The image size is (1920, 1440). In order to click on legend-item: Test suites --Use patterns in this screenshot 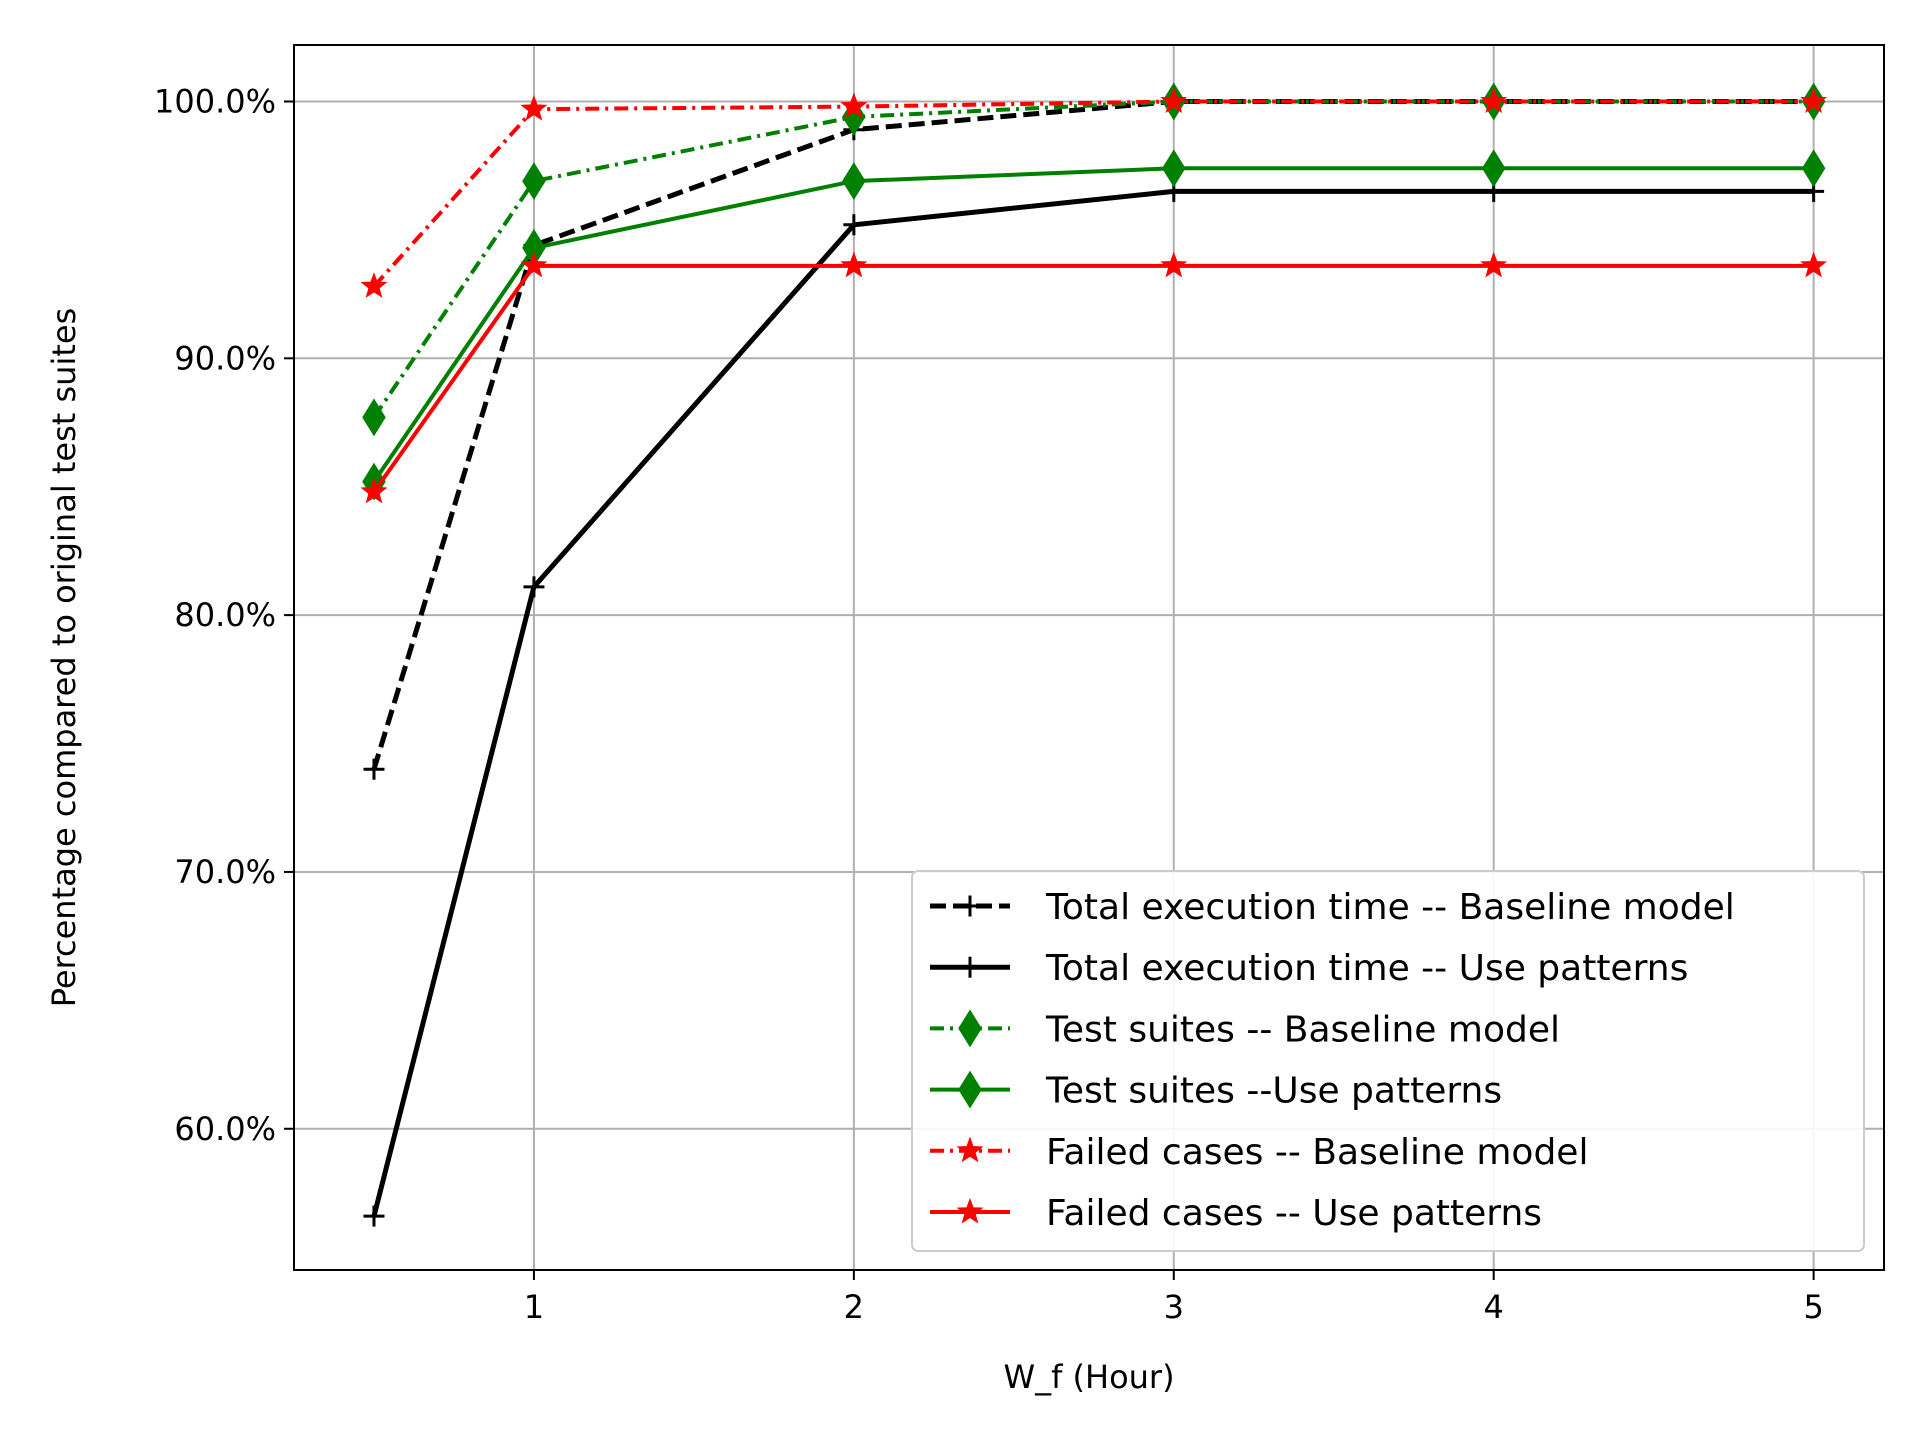, I will do `click(1216, 1091)`.